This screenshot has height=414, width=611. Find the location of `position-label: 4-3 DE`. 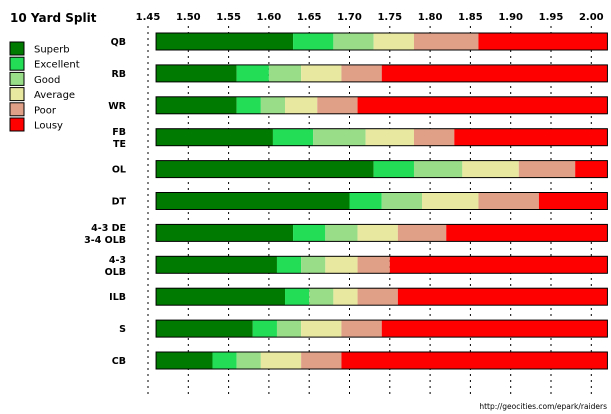

position-label: 4-3 DE is located at coordinates (108, 228).